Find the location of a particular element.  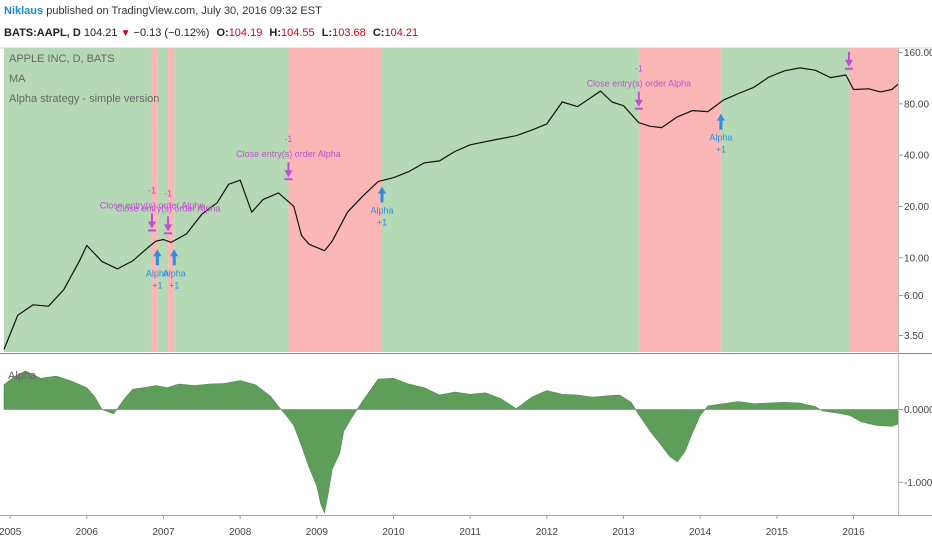

price-axis-tick-label: 40.00 is located at coordinates (916, 156).